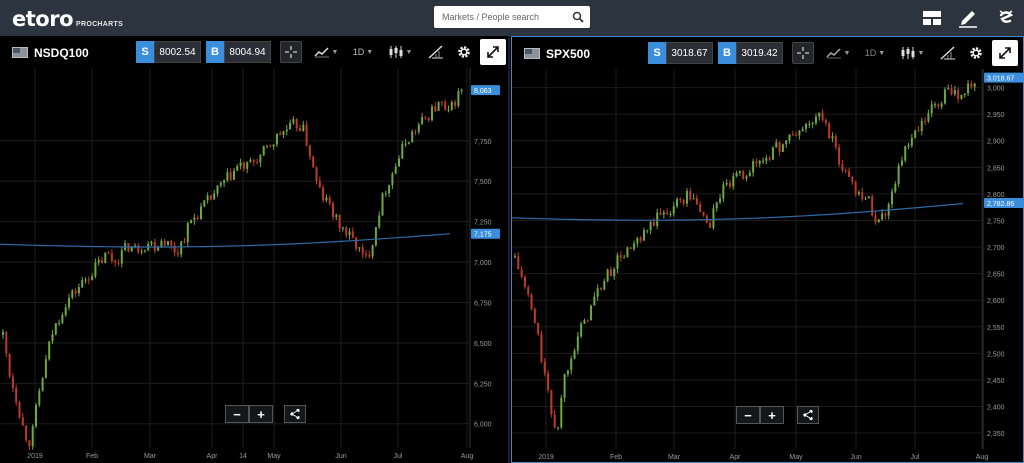 Image resolution: width=1024 pixels, height=463 pixels. I want to click on sell-button: S 8002.54, so click(168, 52).